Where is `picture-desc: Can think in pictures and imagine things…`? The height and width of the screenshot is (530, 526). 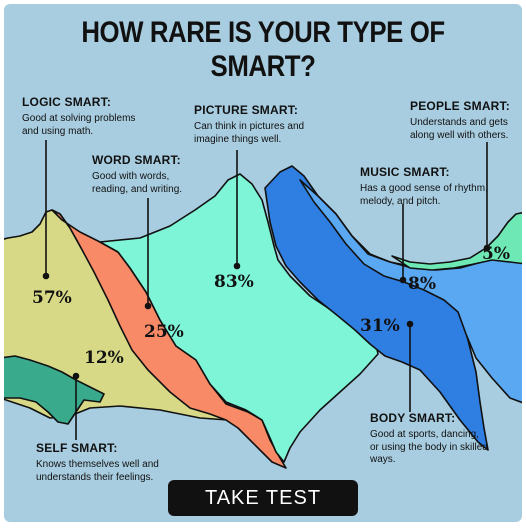 picture-desc: Can think in pictures and imagine things… is located at coordinates (249, 133).